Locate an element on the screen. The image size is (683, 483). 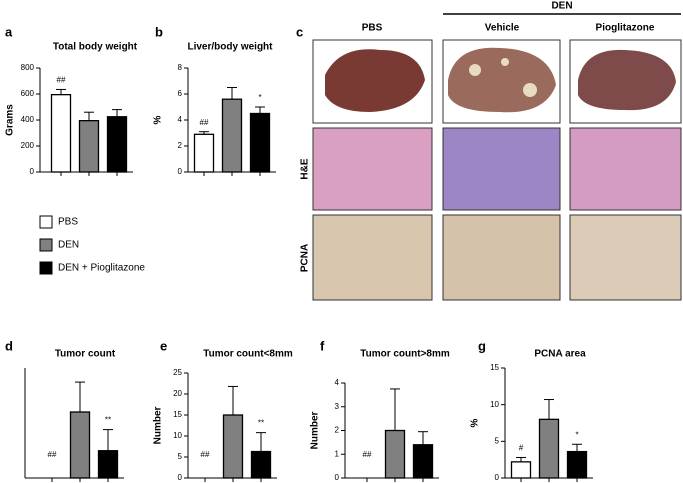
row-label: H&E is located at coordinates (305, 168).